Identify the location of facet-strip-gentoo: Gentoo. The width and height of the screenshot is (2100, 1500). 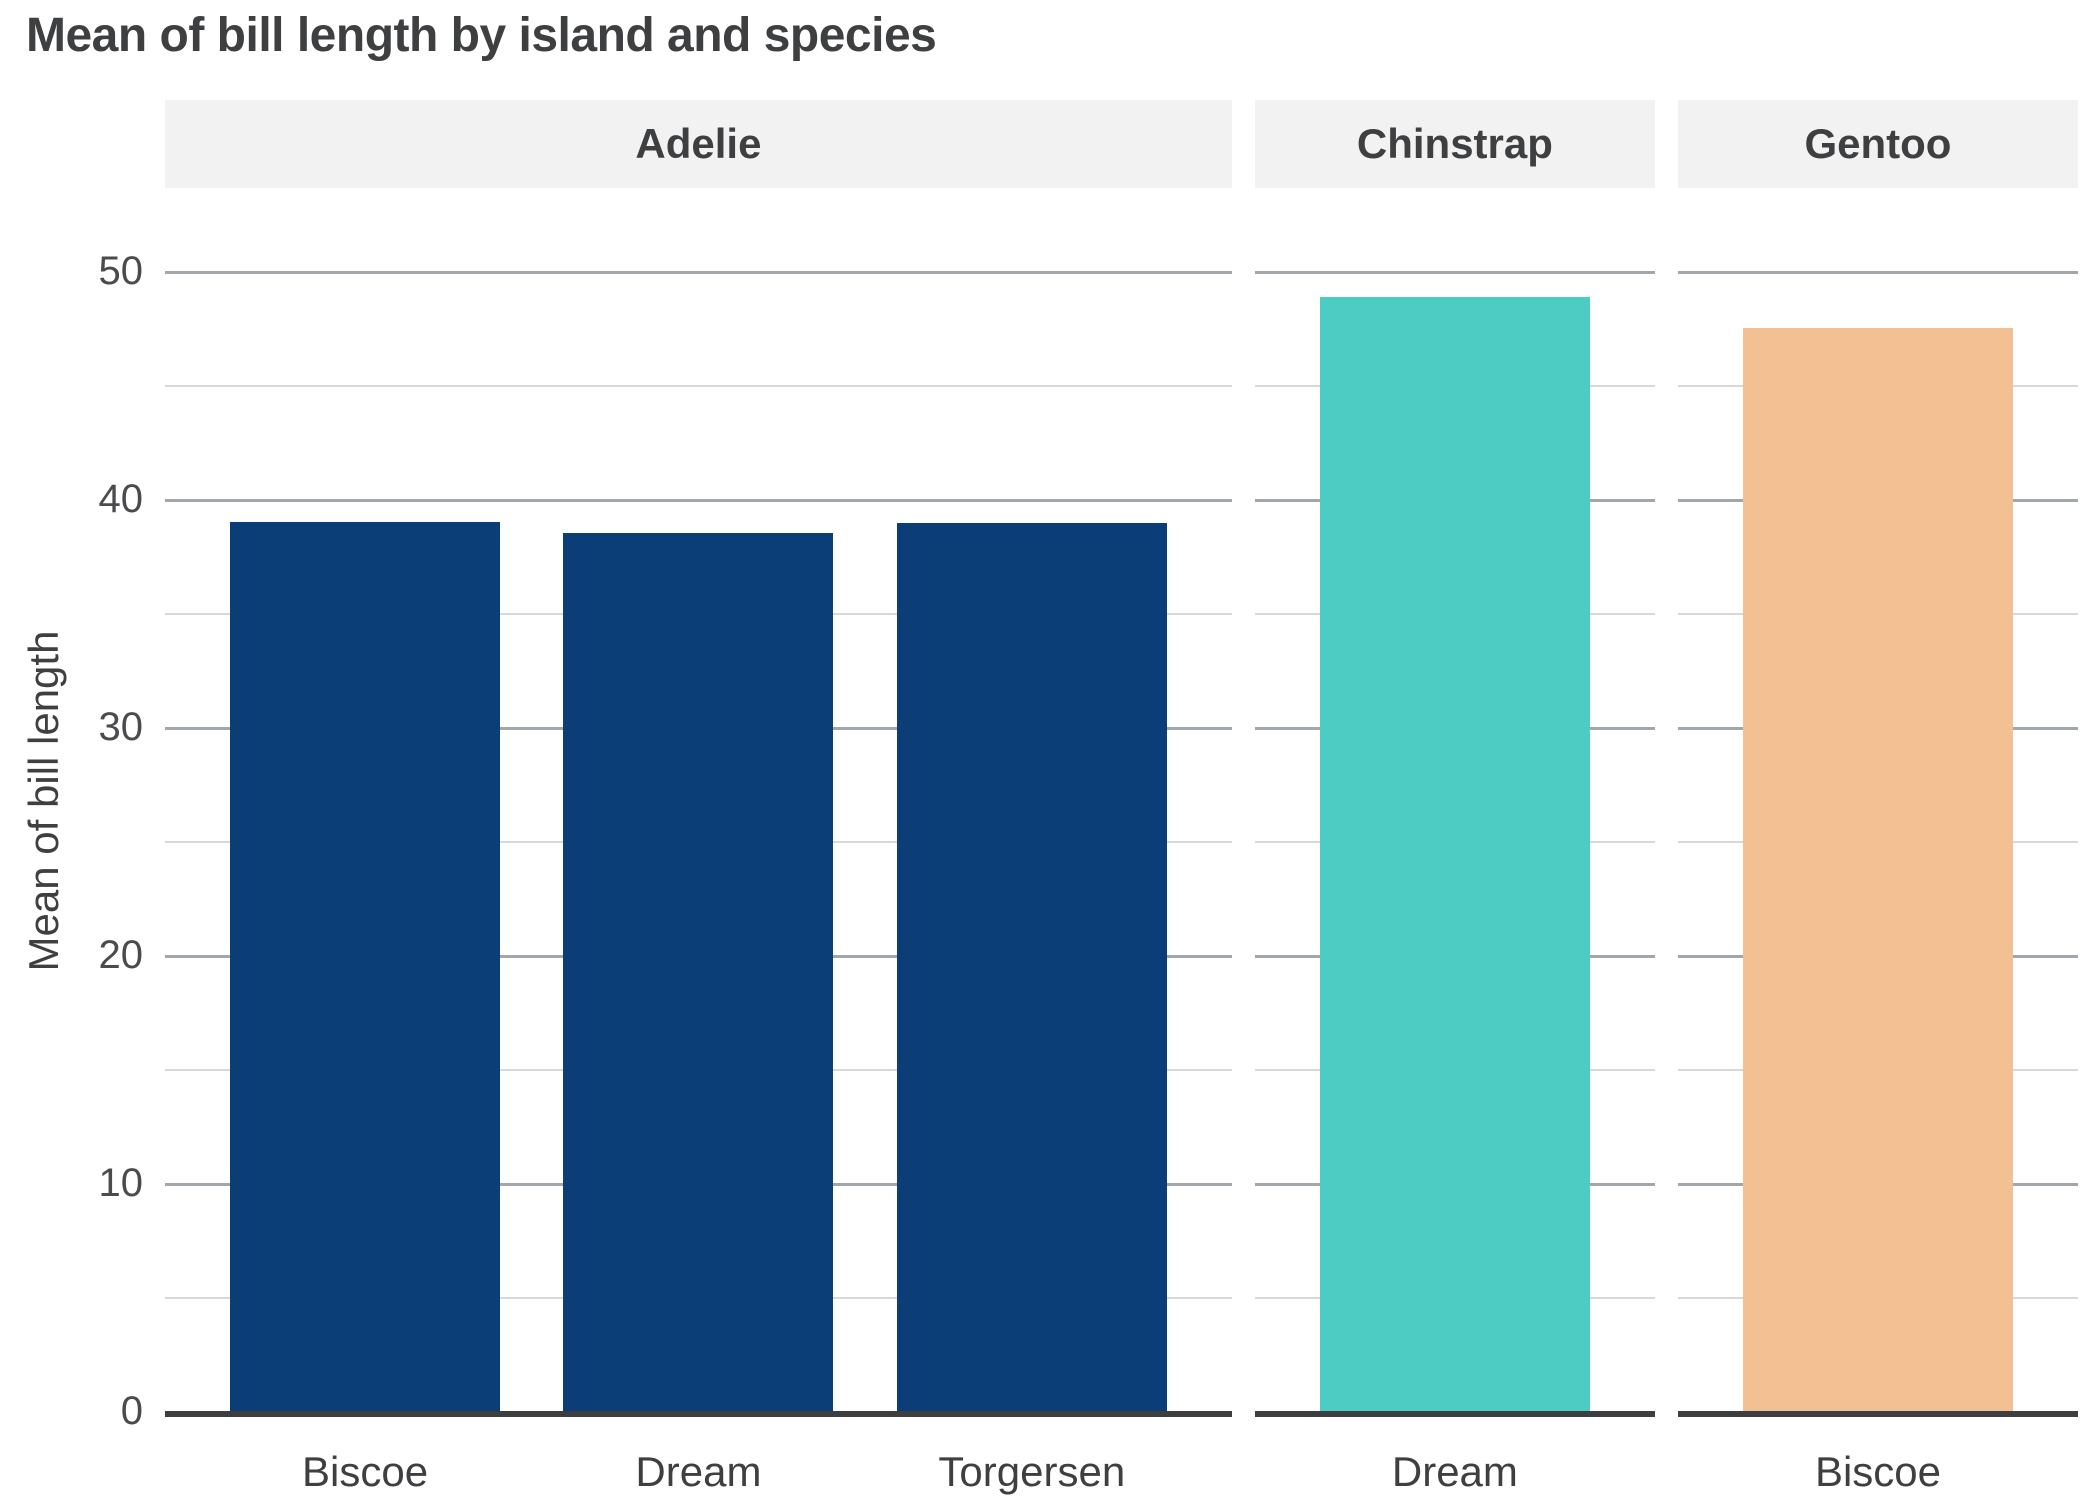
(1878, 144).